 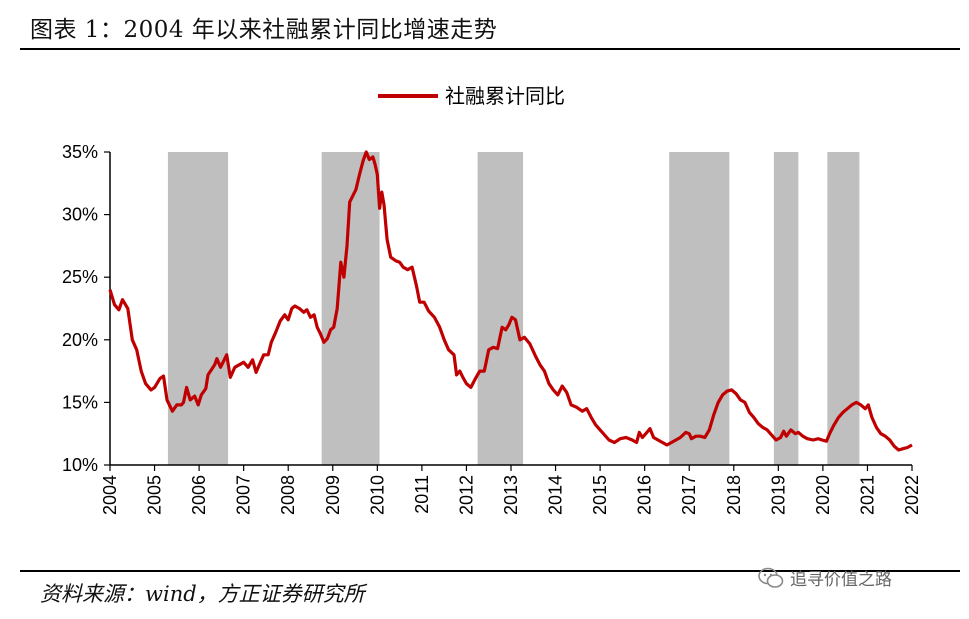 I want to click on figure-title: 图表 1：2004 年以来社融累计同比增速走势, so click(x=264, y=30).